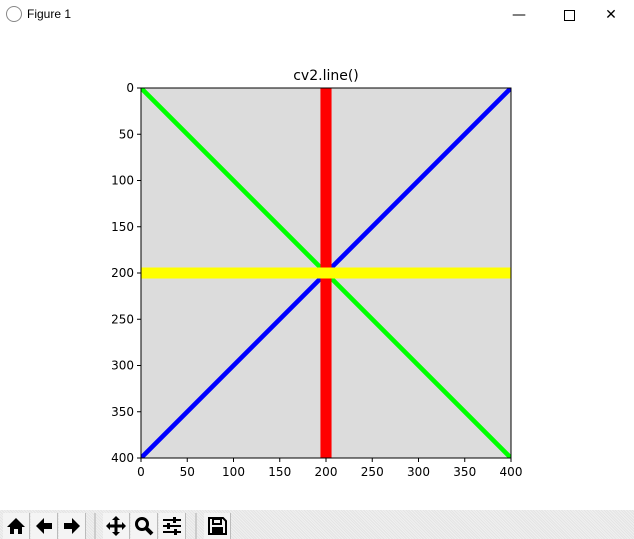  I want to click on x-tick-label: 0, so click(141, 472).